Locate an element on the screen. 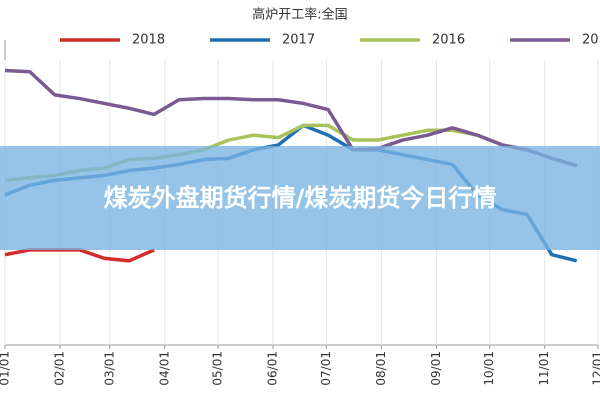  x-tick-label: 04/01 is located at coordinates (164, 368).